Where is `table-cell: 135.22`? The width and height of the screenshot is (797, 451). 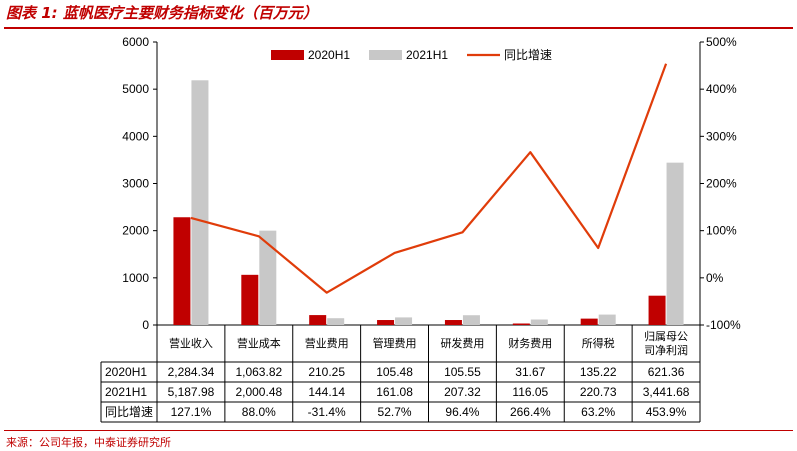 table-cell: 135.22 is located at coordinates (598, 372).